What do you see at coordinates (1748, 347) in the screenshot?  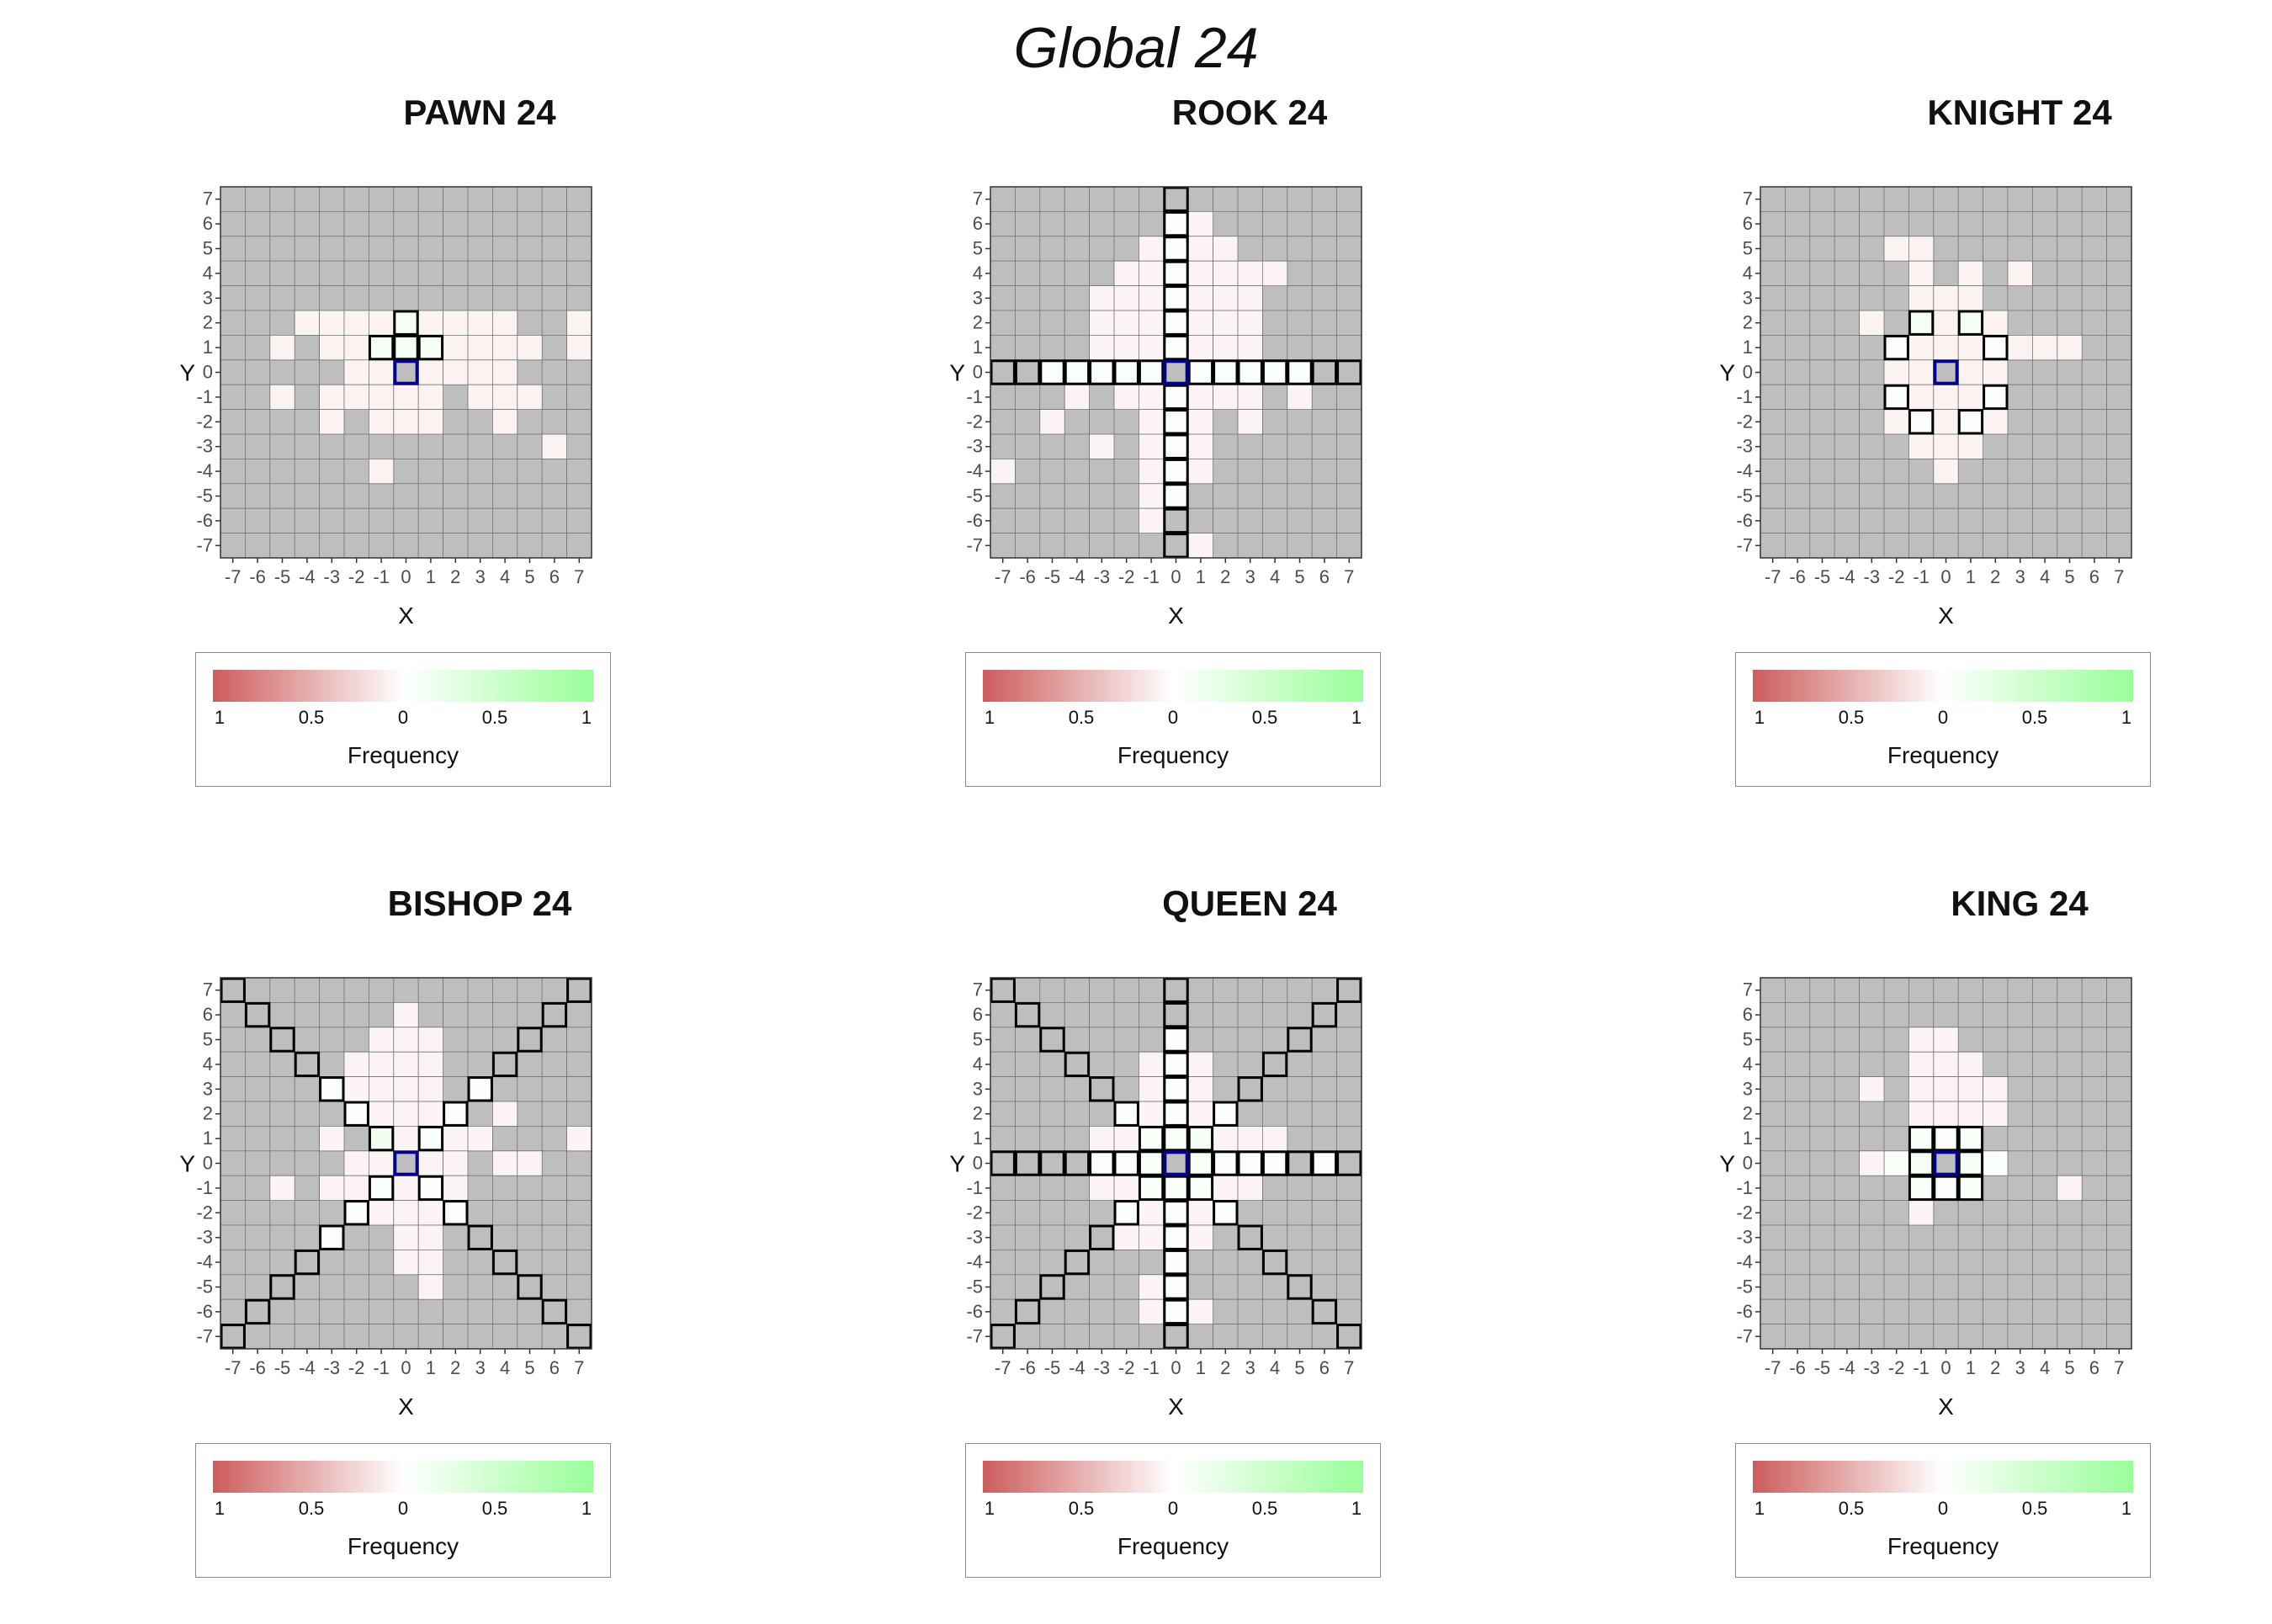 I see `y-tick-label: 1` at bounding box center [1748, 347].